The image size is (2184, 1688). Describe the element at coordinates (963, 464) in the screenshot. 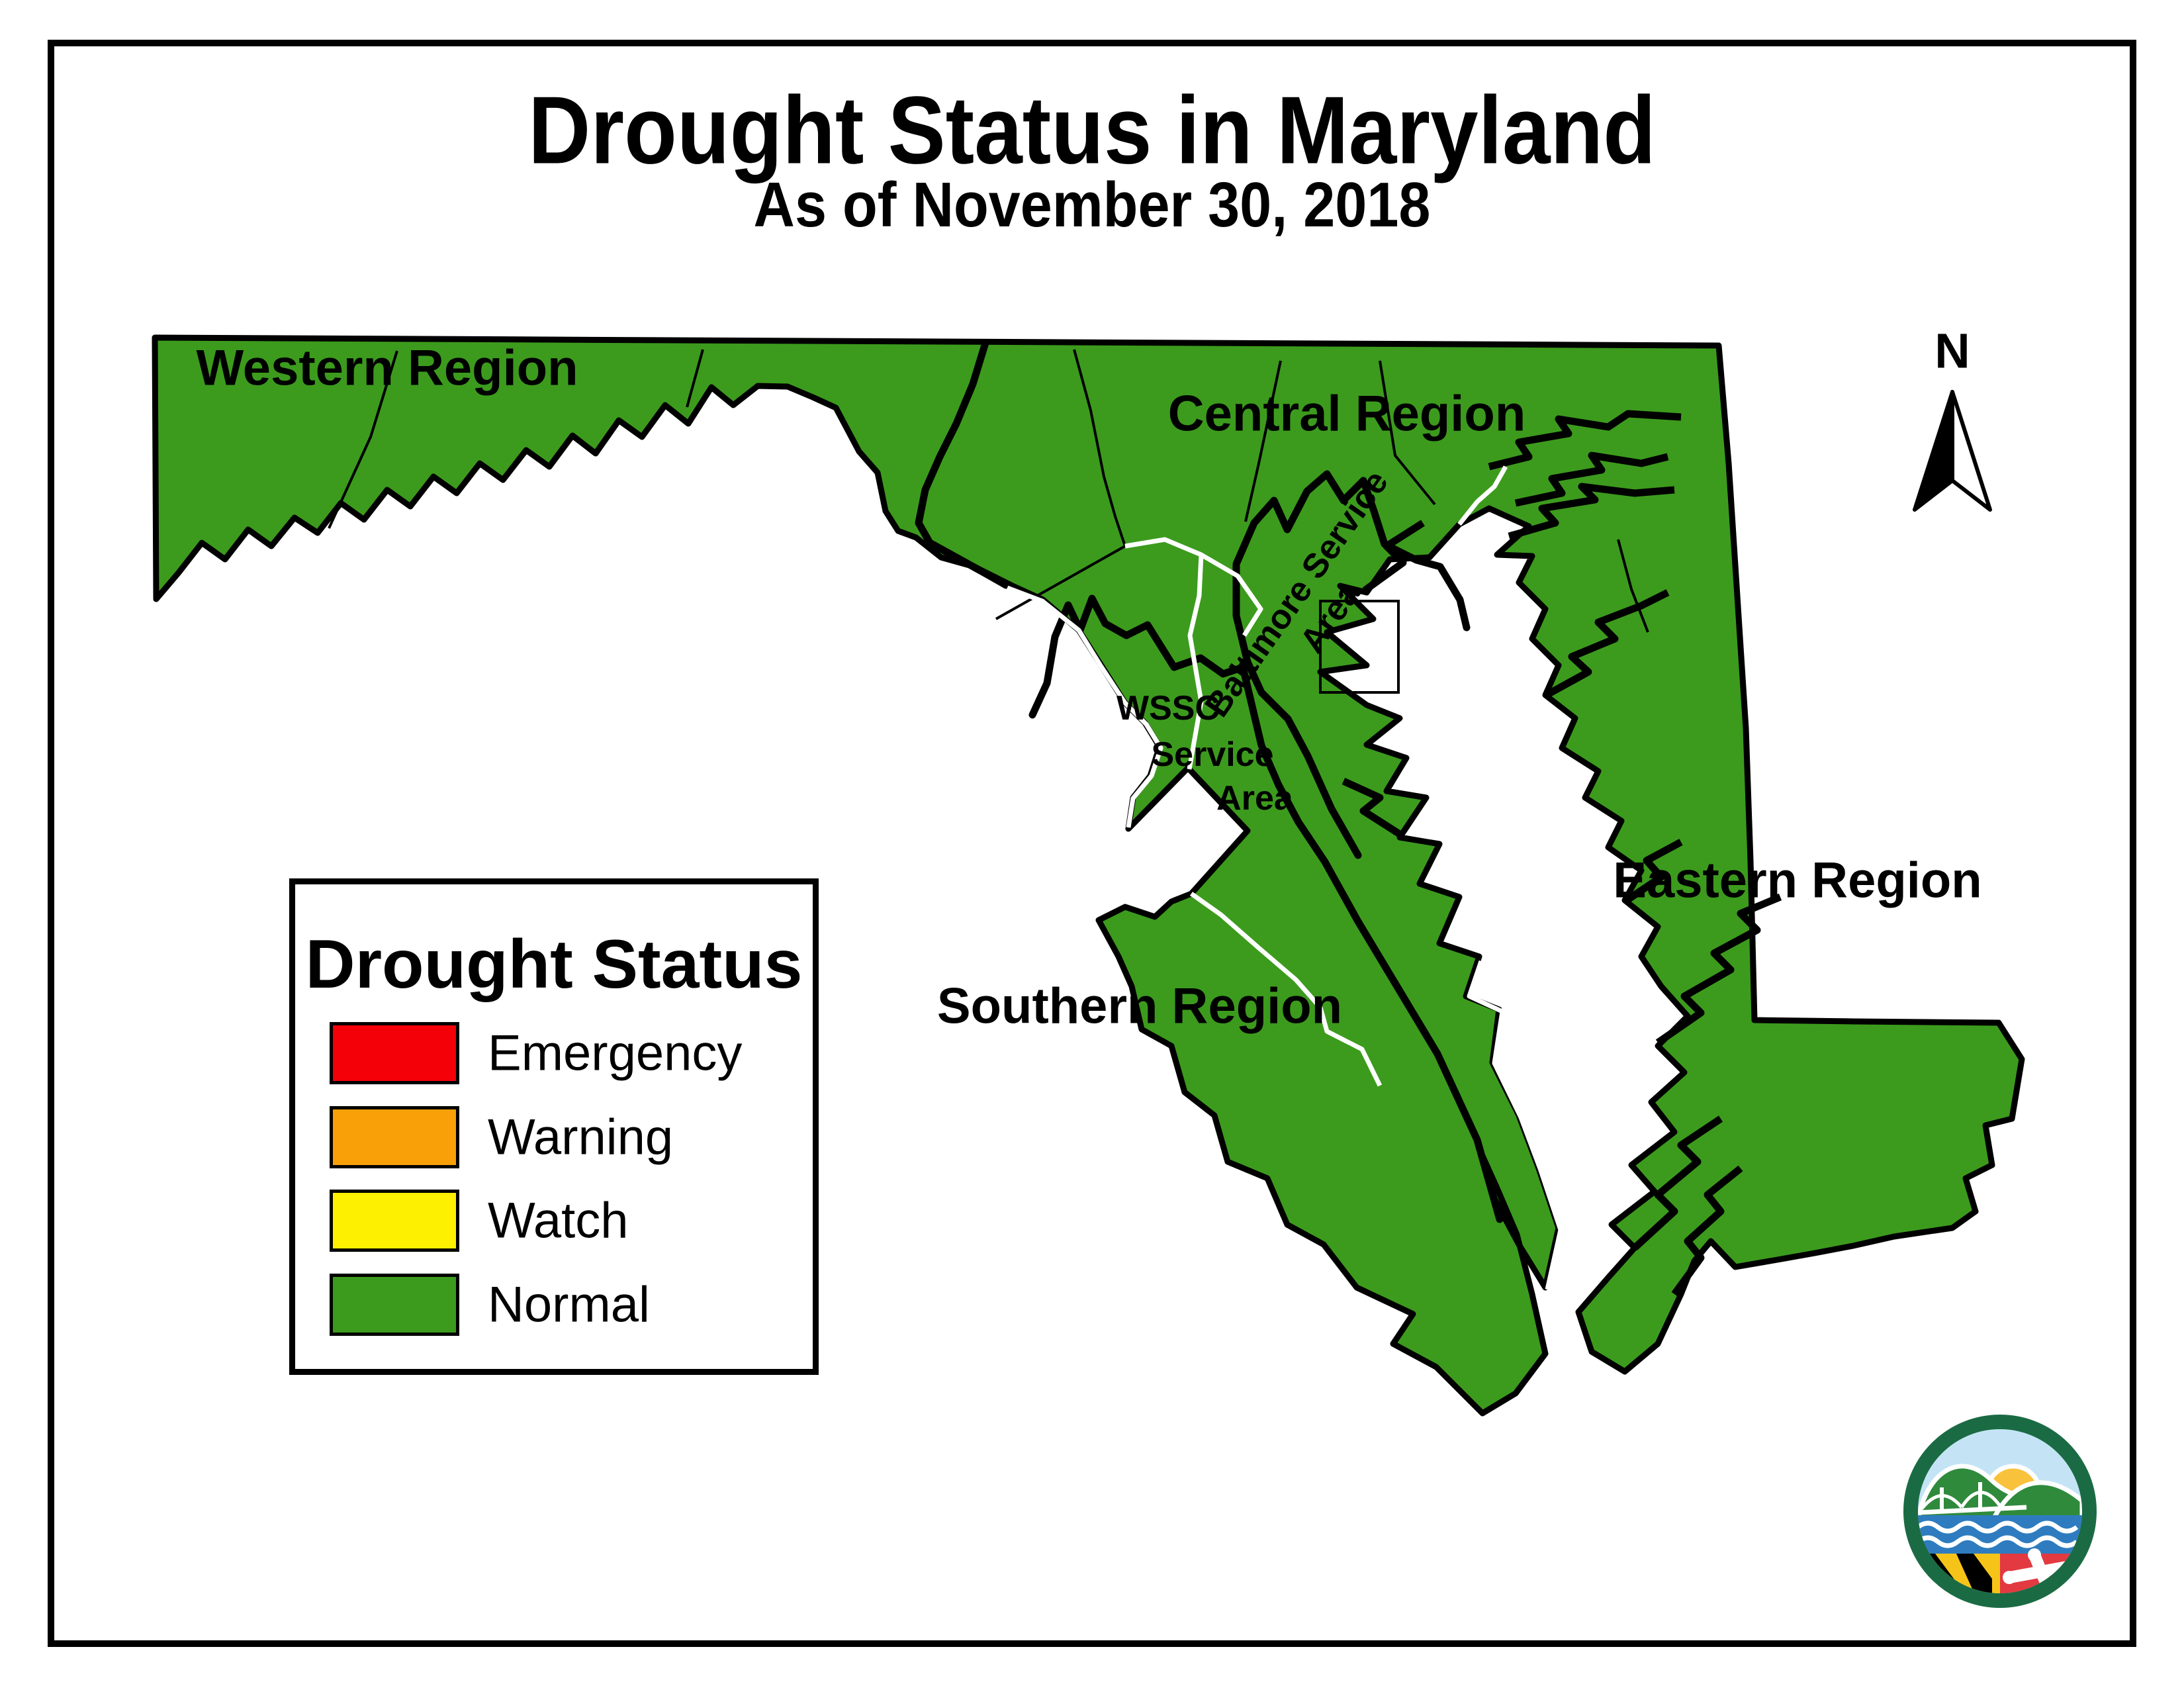

I see `western-central-boundary` at that location.